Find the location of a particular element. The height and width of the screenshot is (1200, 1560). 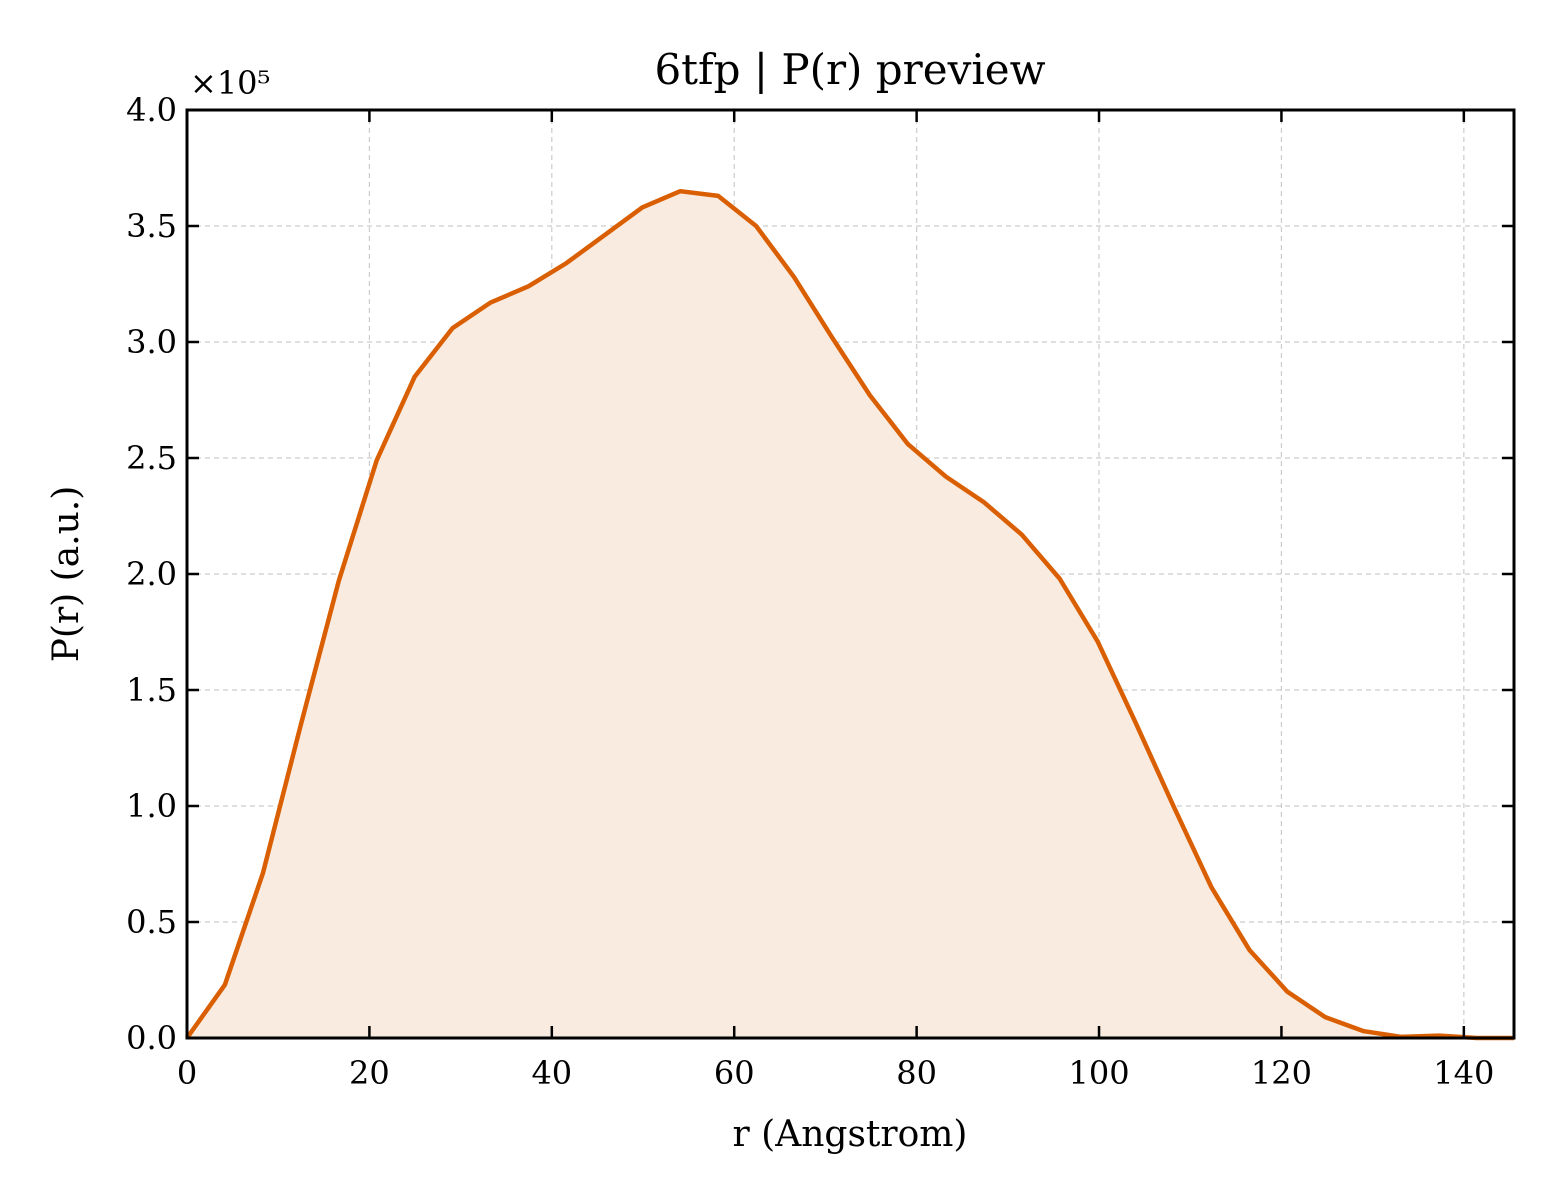

y-tick-label: 0.0 is located at coordinates (151, 1038).